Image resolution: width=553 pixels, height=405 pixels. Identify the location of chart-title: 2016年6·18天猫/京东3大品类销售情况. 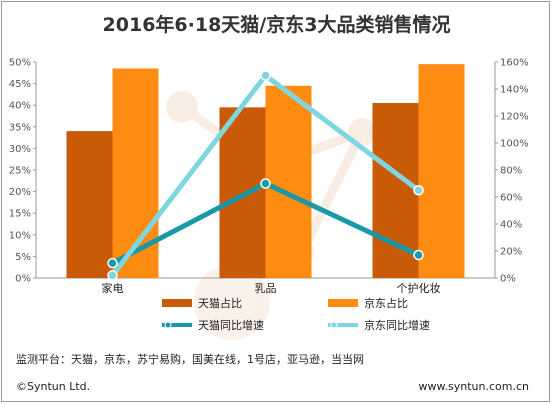
(276, 25).